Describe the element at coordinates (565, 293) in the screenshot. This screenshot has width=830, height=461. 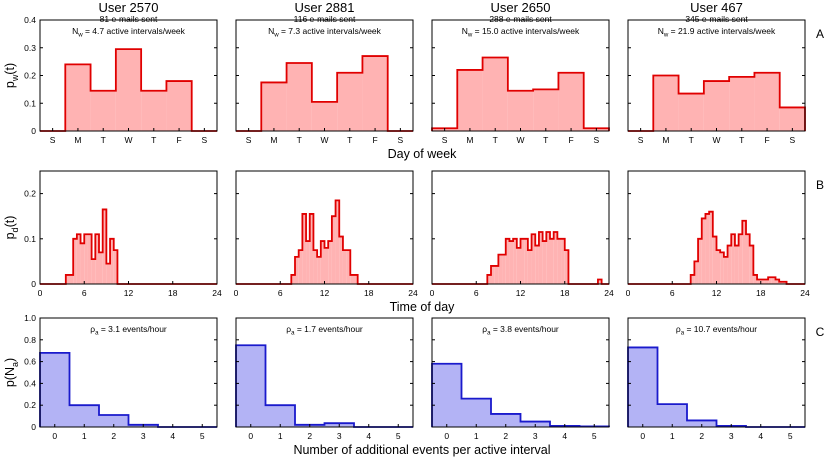
I see `x-tick-label: 18` at that location.